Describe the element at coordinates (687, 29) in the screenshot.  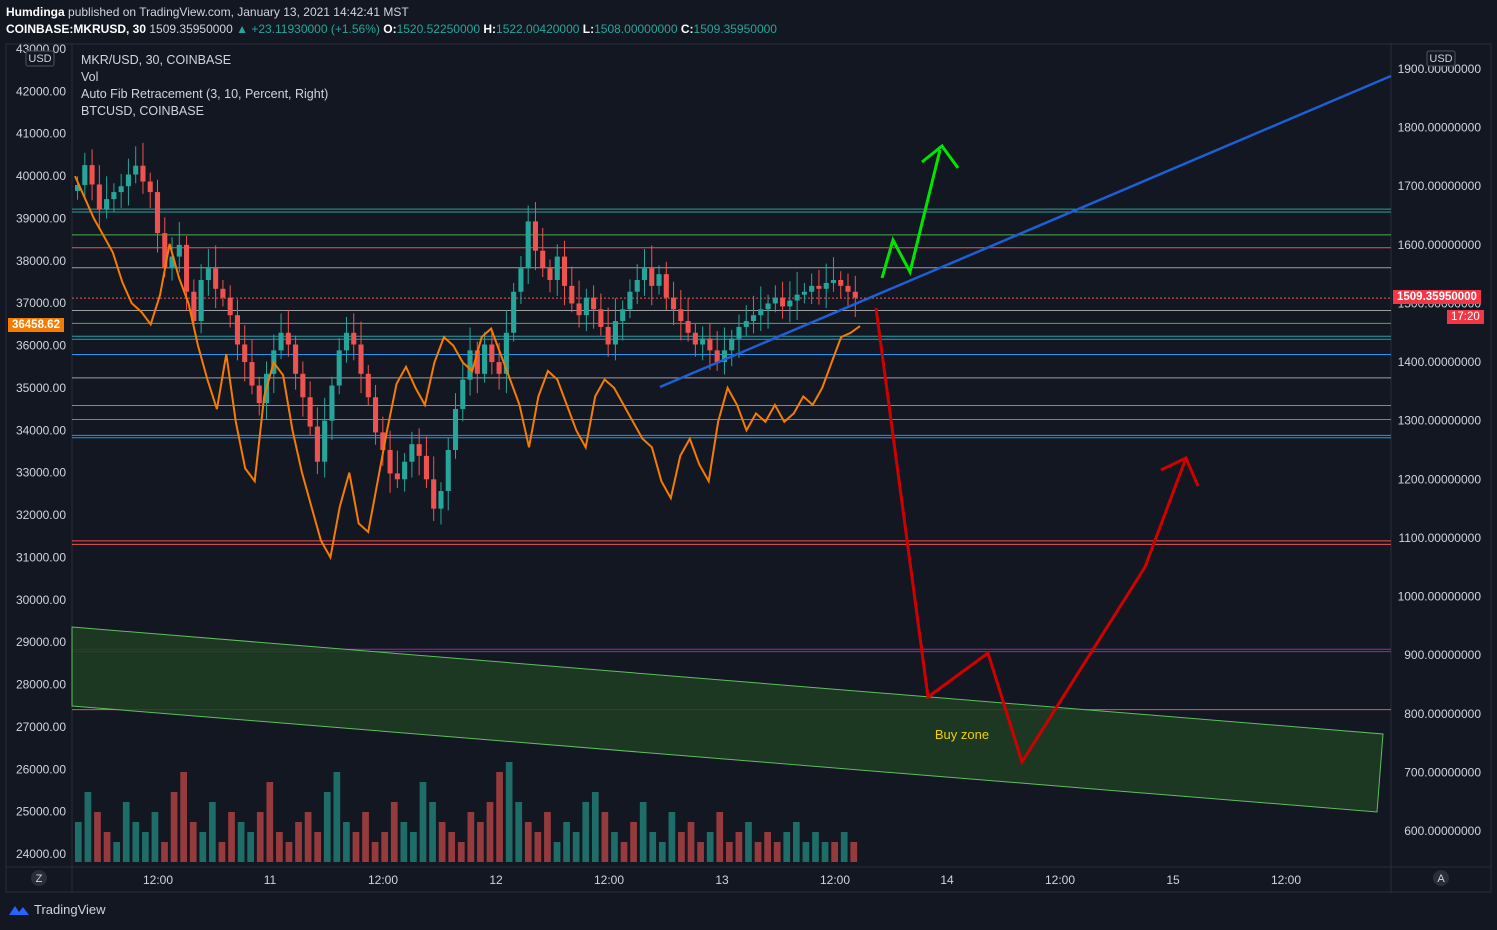
I see `close-label: C:` at that location.